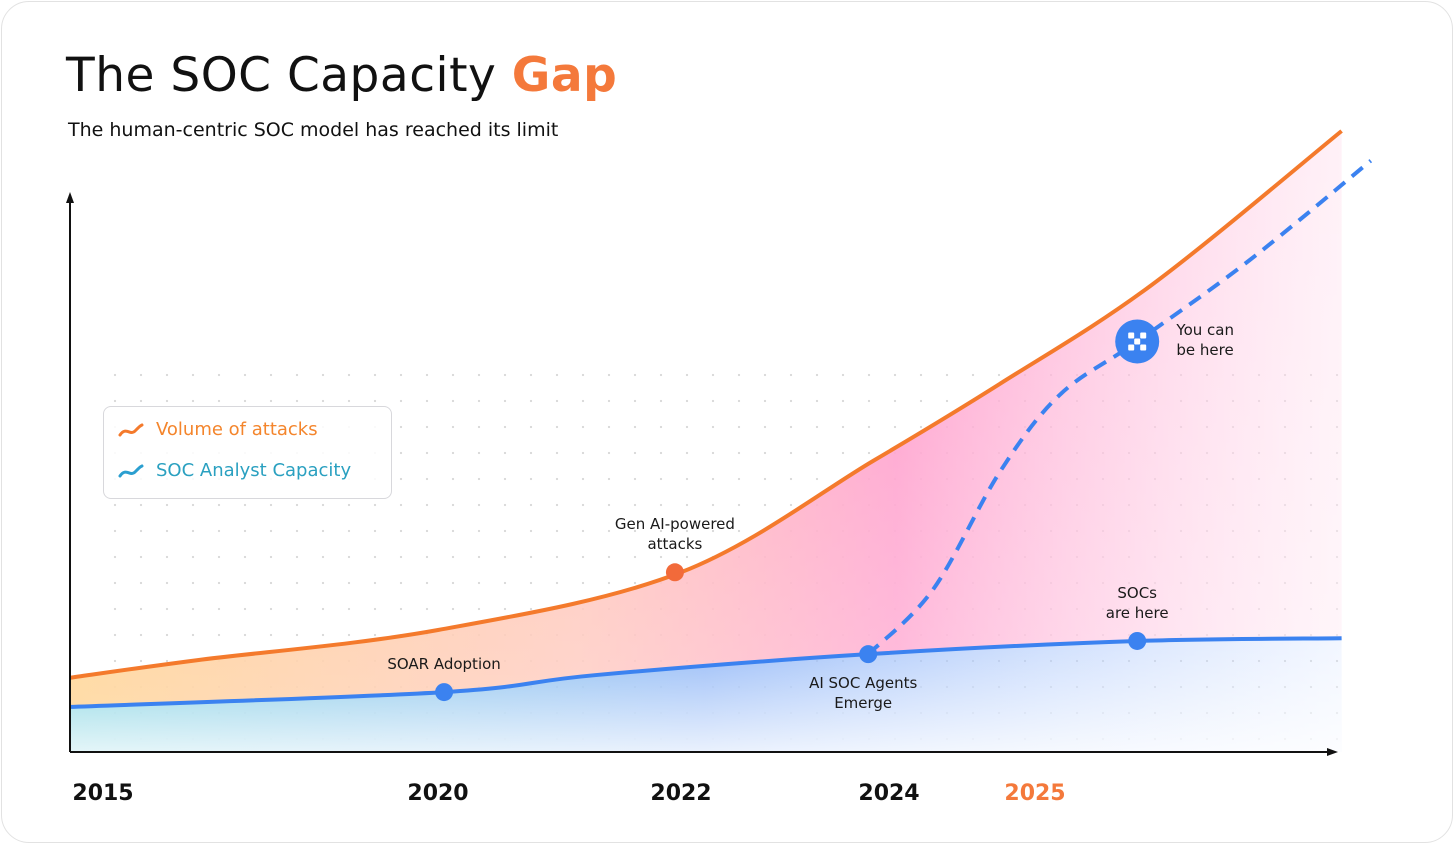 The image size is (1454, 844). Describe the element at coordinates (674, 524) in the screenshot. I see `annotation-text: Gen AI-powered` at that location.